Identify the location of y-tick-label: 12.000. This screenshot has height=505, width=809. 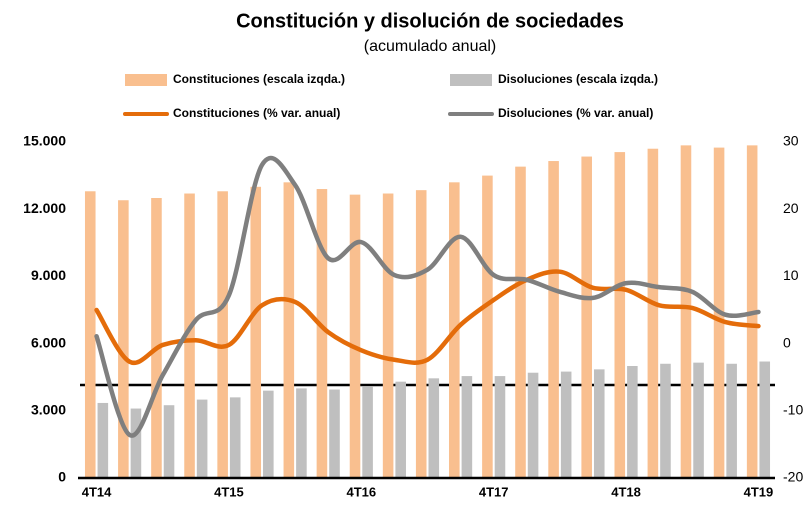
(44, 208).